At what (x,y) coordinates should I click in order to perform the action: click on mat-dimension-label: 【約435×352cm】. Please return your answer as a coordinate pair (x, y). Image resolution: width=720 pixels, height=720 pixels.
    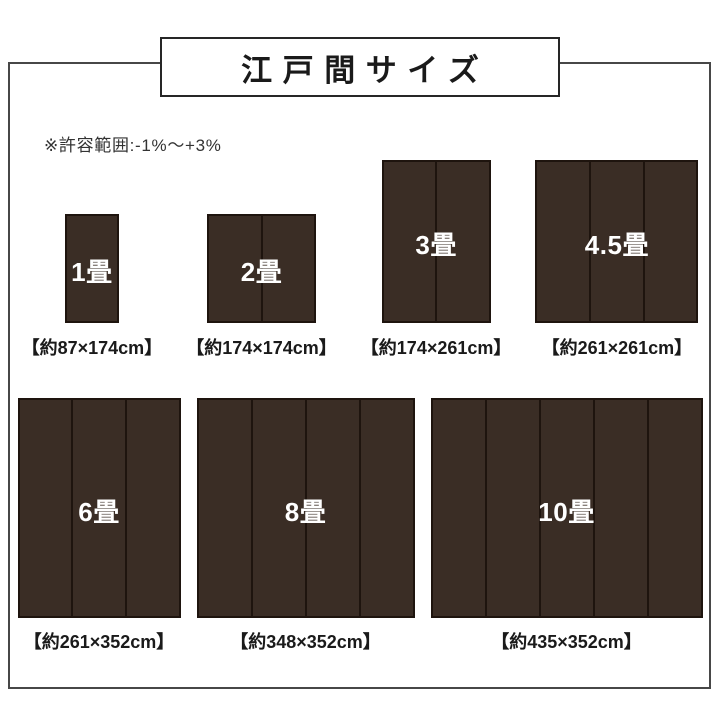
    Looking at the image, I should click on (566, 642).